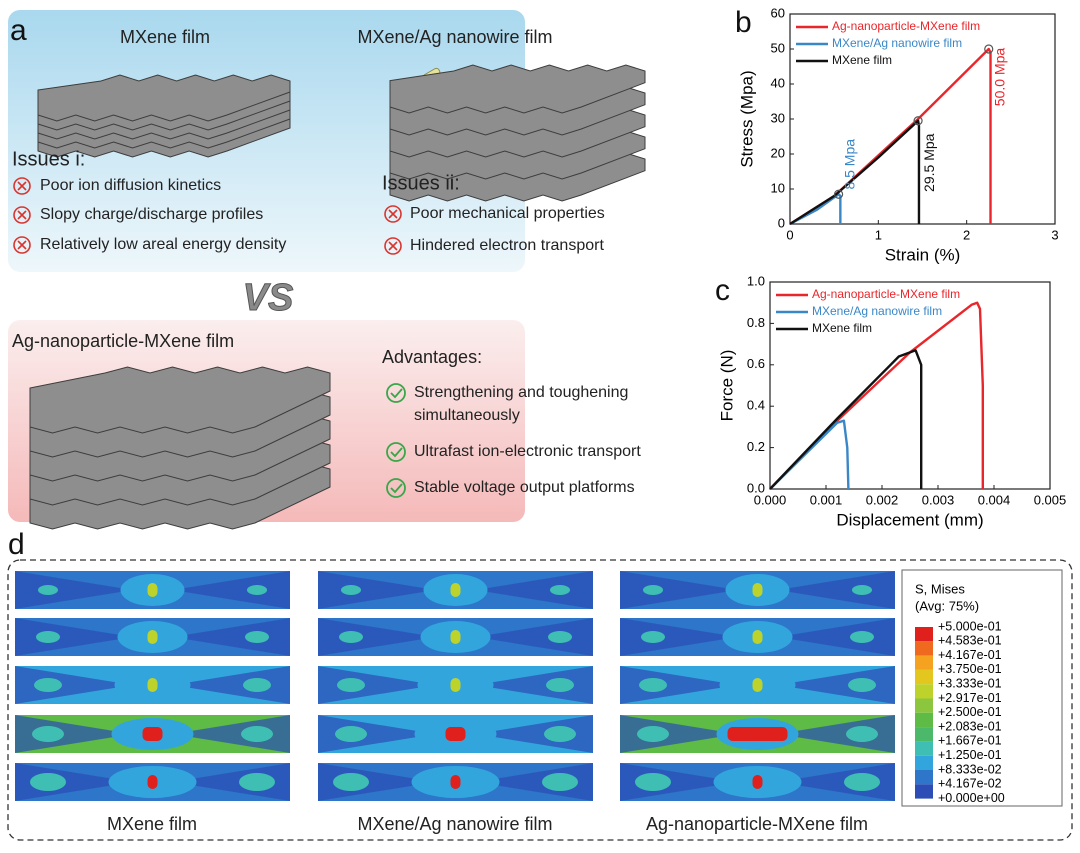 Image resolution: width=1080 pixels, height=853 pixels. What do you see at coordinates (878, 234) in the screenshot?
I see `x-tick-label: 1` at bounding box center [878, 234].